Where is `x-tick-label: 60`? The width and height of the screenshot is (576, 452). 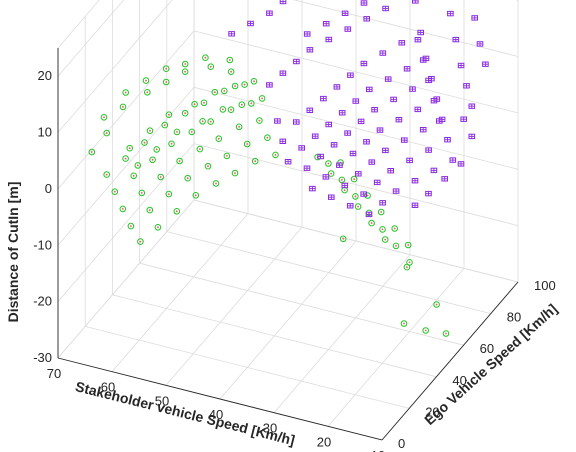 x-tick-label: 60 is located at coordinates (108, 387).